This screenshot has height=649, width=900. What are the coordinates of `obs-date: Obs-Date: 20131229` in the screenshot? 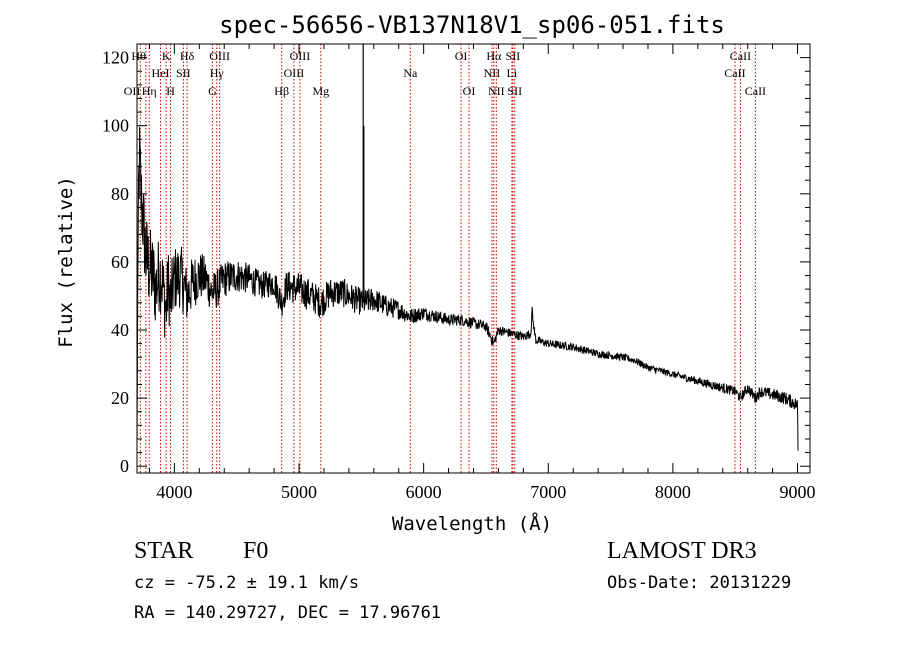 It's located at (699, 583).